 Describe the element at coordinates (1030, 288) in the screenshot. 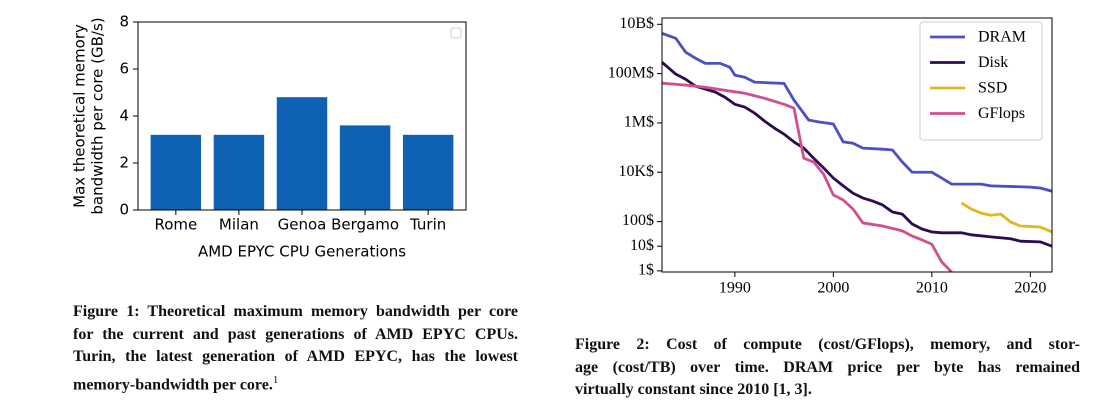

I see `x-tick-label: 2020` at that location.